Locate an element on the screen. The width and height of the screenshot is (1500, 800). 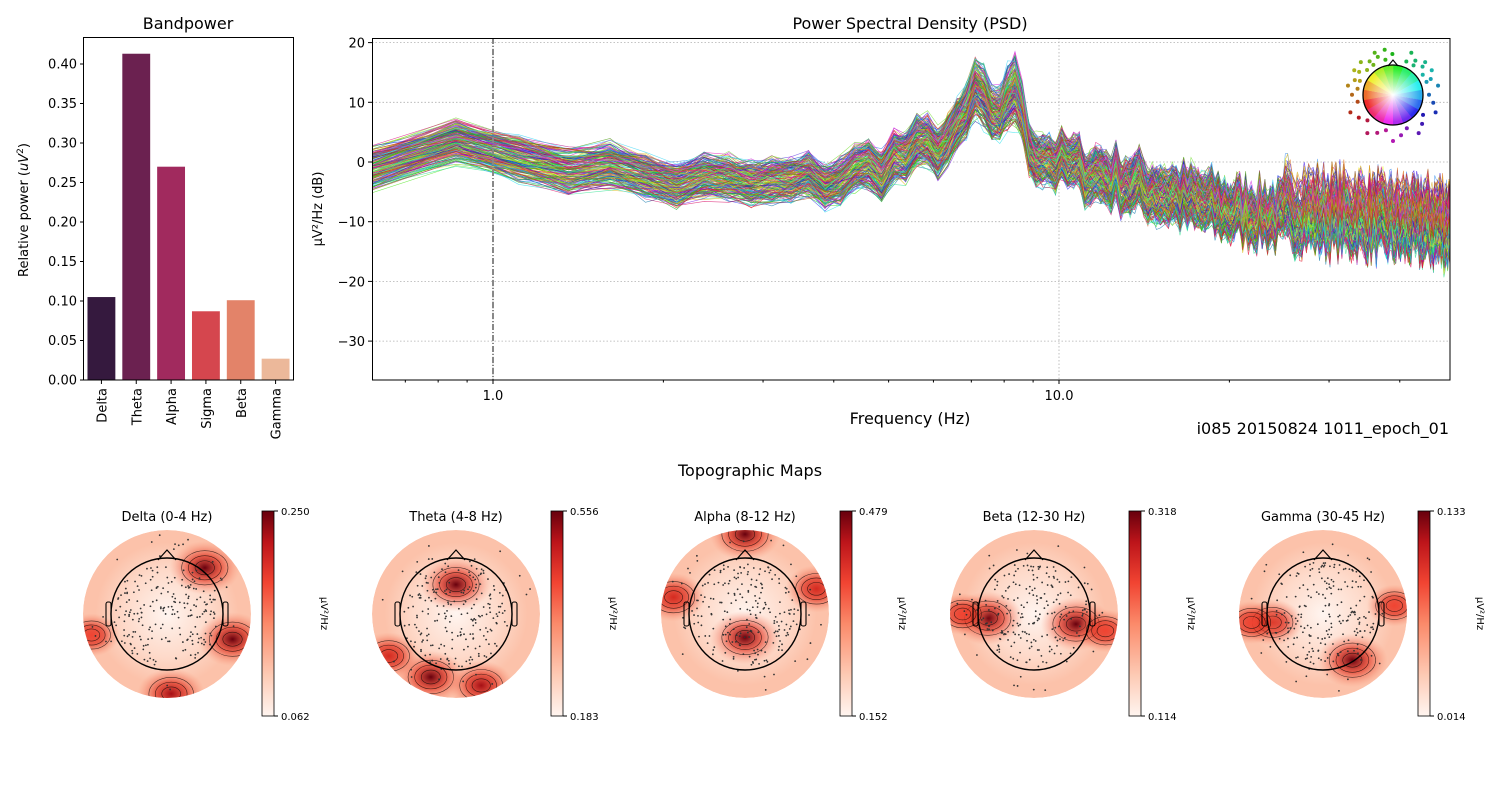
nose-icon is located at coordinates (1034, 555).